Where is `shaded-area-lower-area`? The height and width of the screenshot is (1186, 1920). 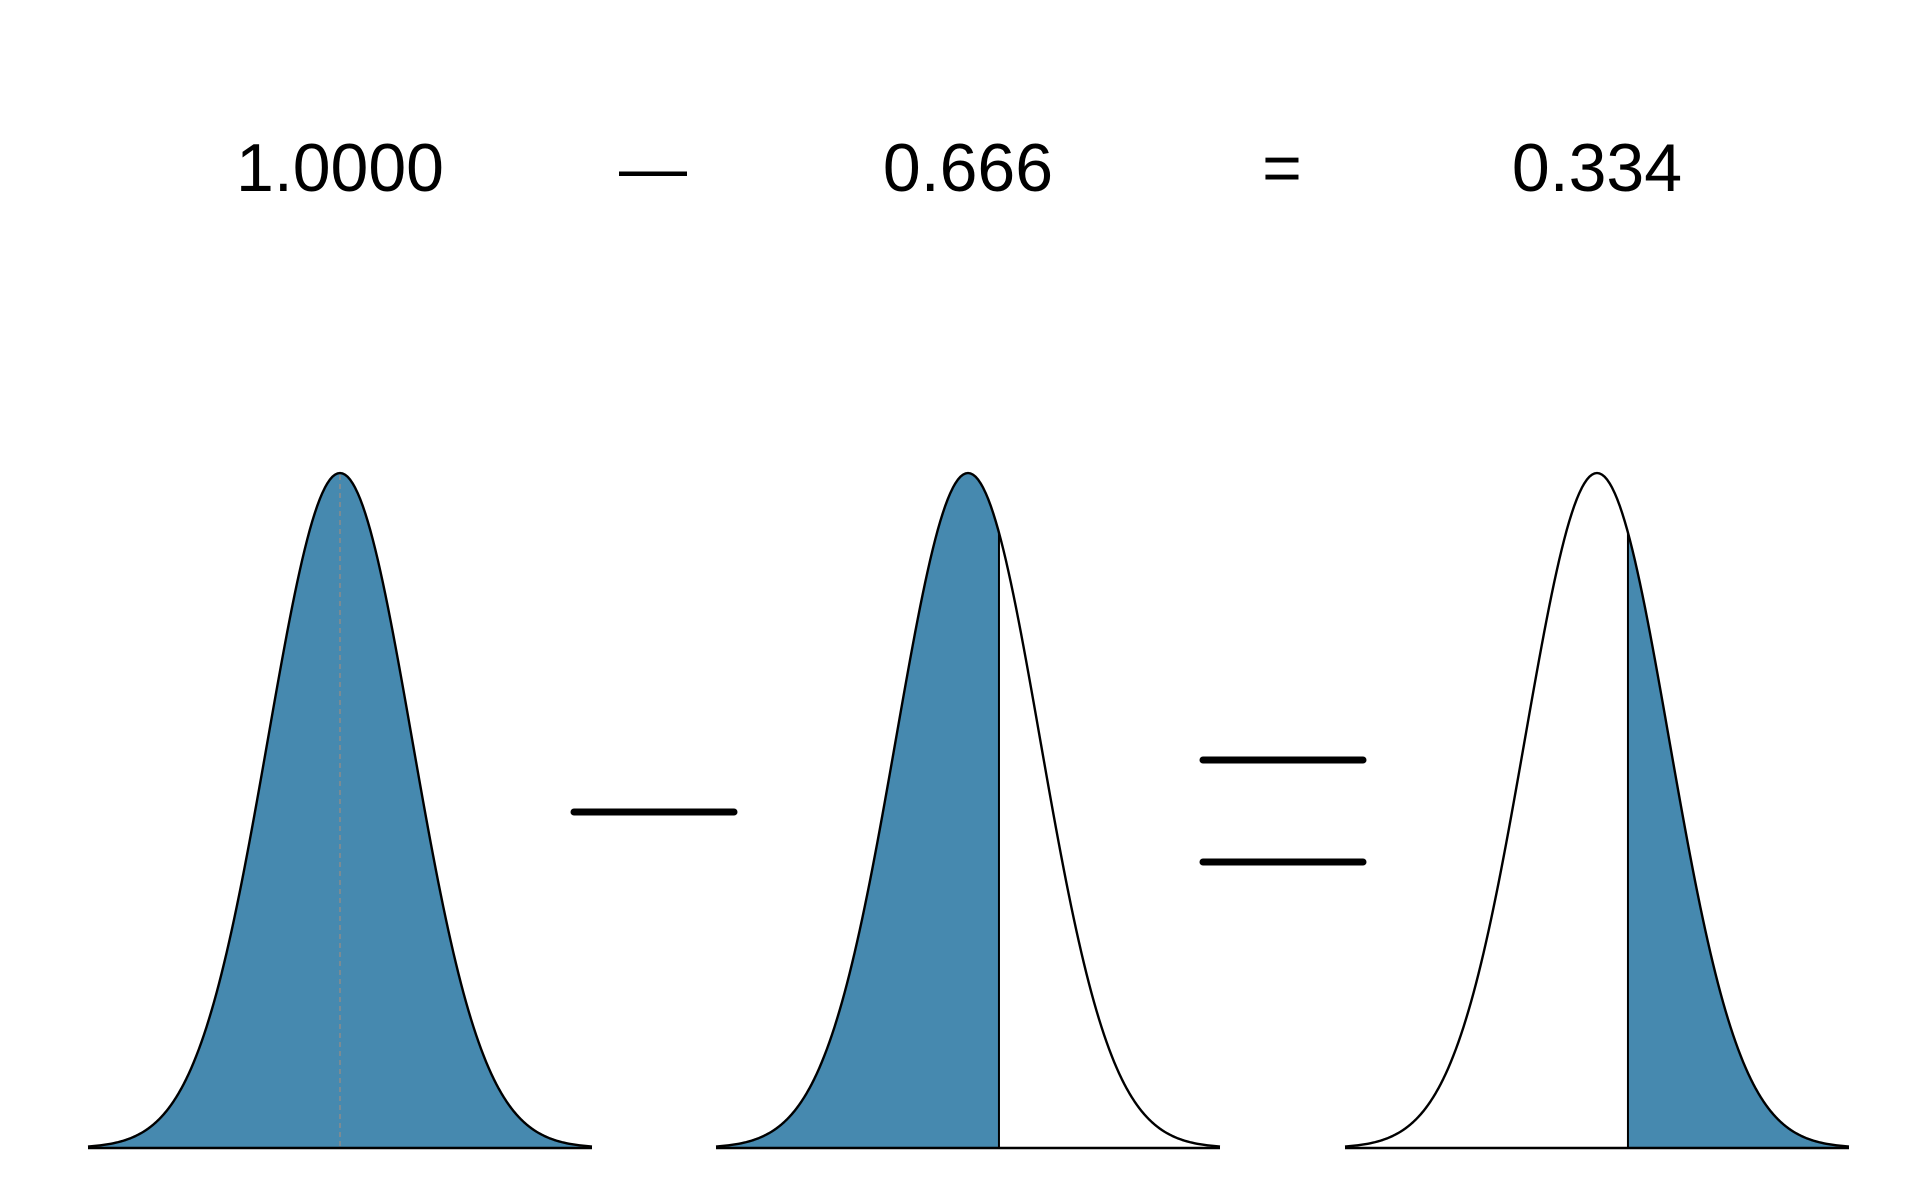 shaded-area-lower-area is located at coordinates (857, 810).